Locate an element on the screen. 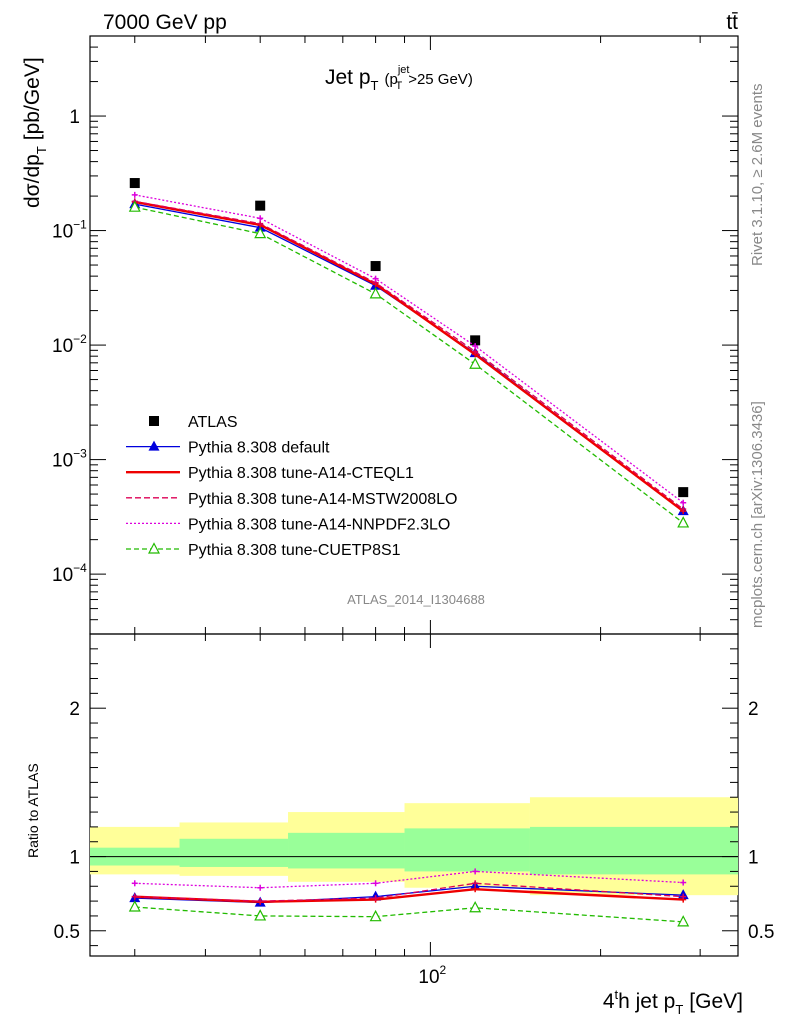  energy-label: 7000 GeV pp is located at coordinates (165, 22).